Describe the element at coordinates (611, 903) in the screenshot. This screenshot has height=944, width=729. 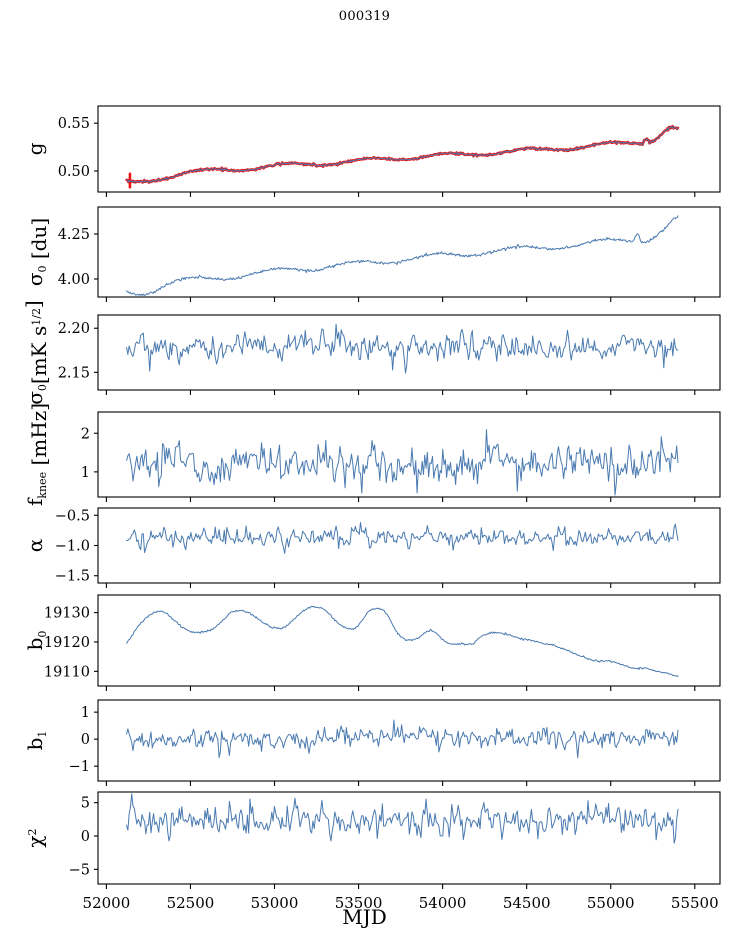
I see `x-tick-label: 55000` at that location.